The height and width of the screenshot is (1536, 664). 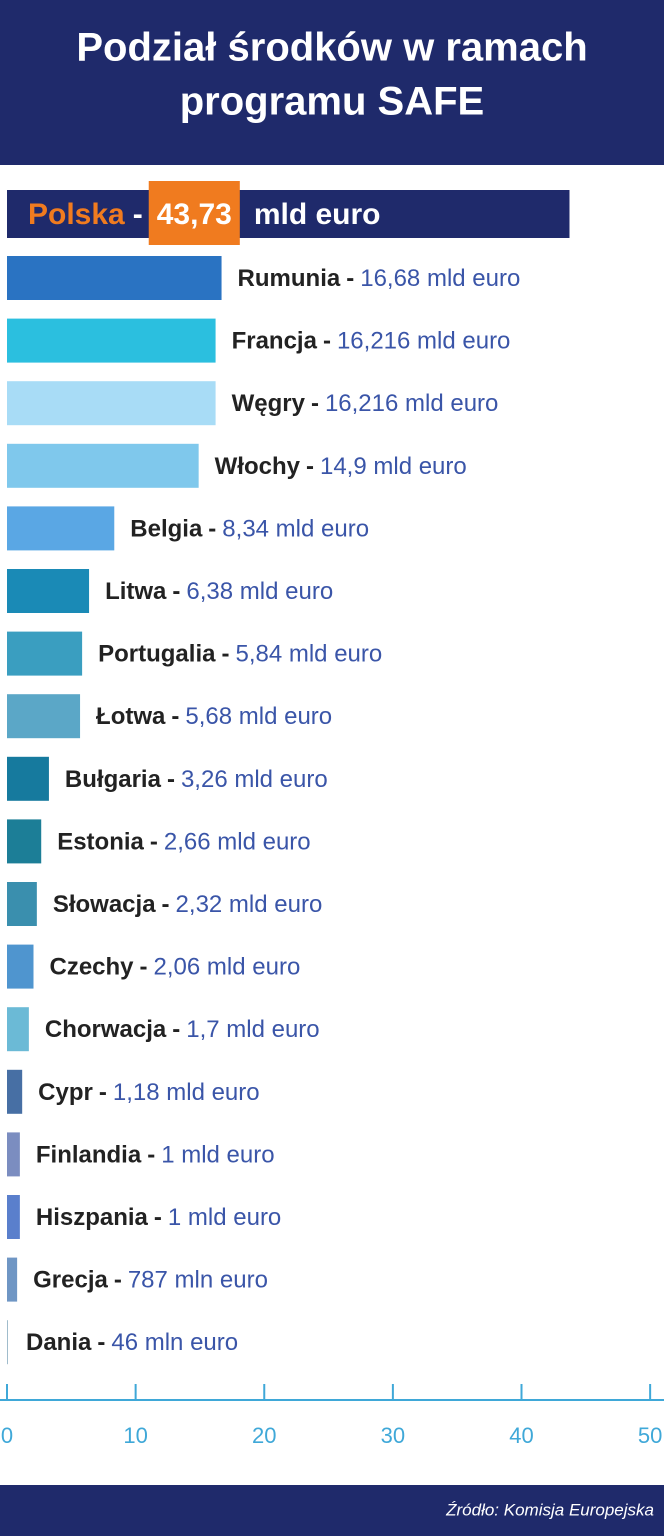 What do you see at coordinates (393, 466) in the screenshot?
I see `value-label: 14,9 mld euro` at bounding box center [393, 466].